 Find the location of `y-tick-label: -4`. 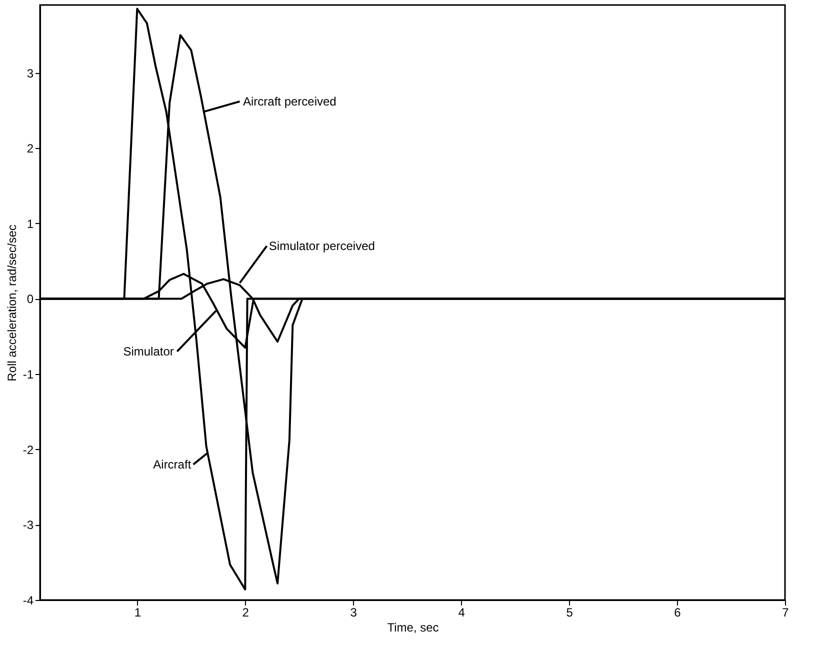

y-tick-label: -4 is located at coordinates (28, 601).